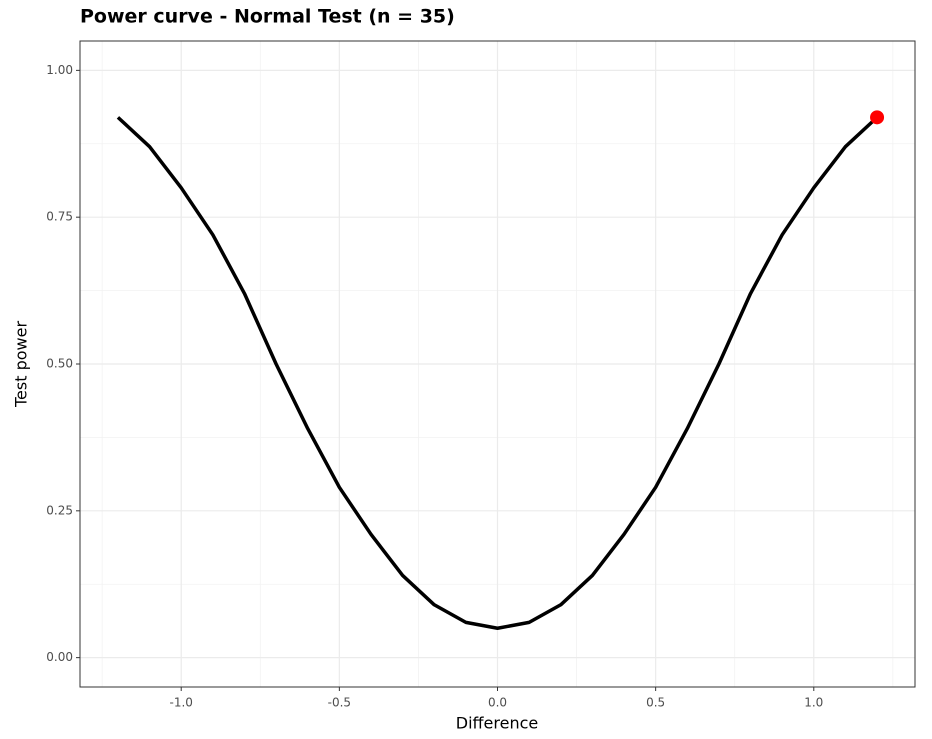  What do you see at coordinates (497, 723) in the screenshot?
I see `x-axis-title: Difference` at bounding box center [497, 723].